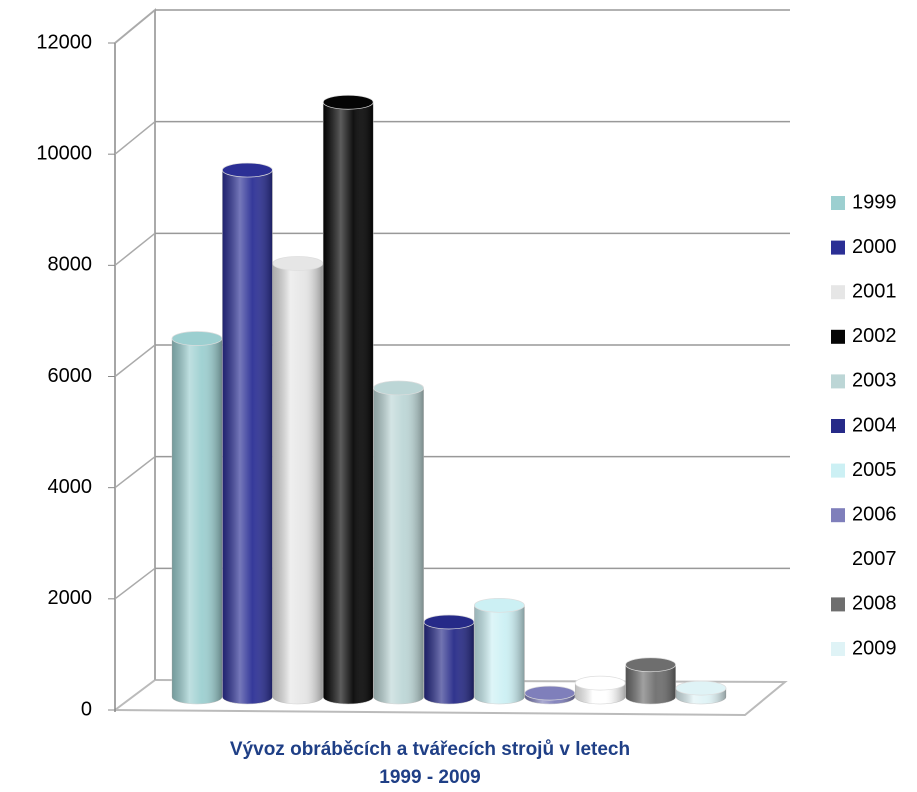  What do you see at coordinates (874, 247) in the screenshot?
I see `legend-label: 2000` at bounding box center [874, 247].